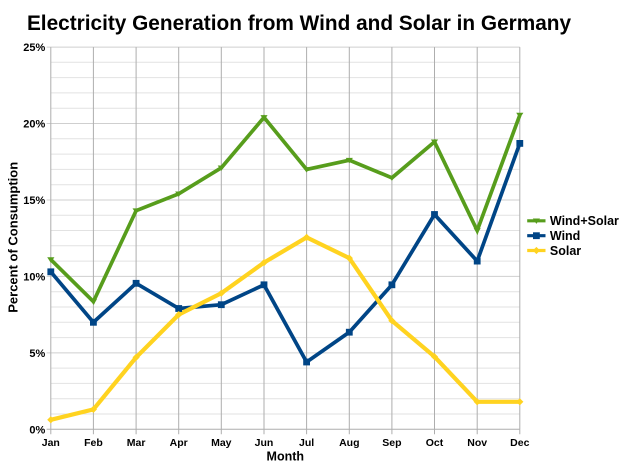 Image resolution: width=623 pixels, height=467 pixels. What do you see at coordinates (136, 443) in the screenshot?
I see `svg-text: Mar` at bounding box center [136, 443].